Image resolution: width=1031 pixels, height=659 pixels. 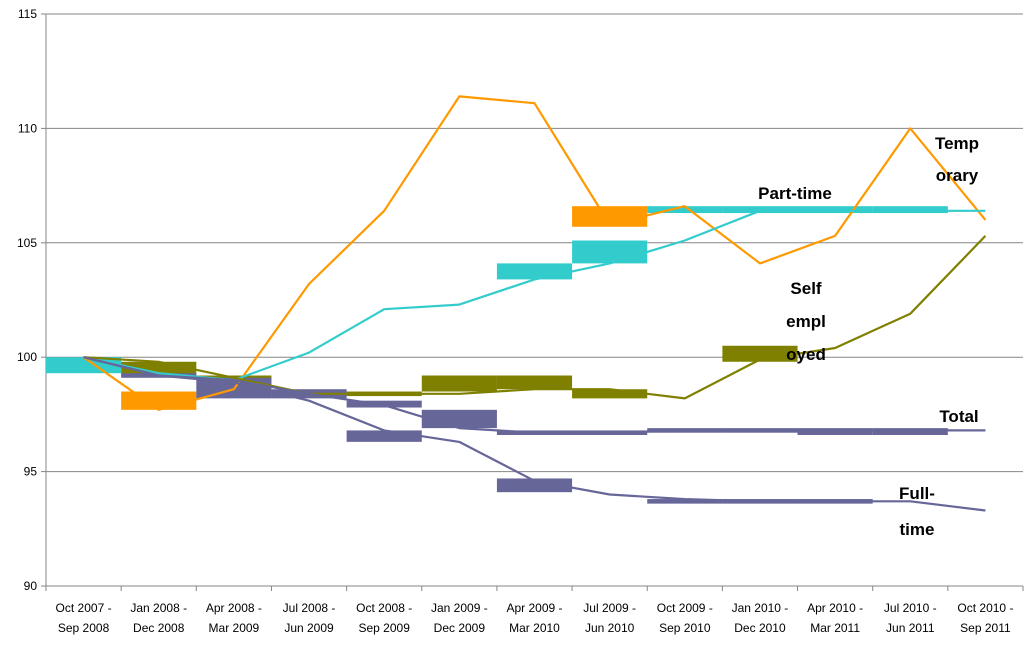 What do you see at coordinates (158, 608) in the screenshot?
I see `x-tick-label: Jan 2008 -` at bounding box center [158, 608].